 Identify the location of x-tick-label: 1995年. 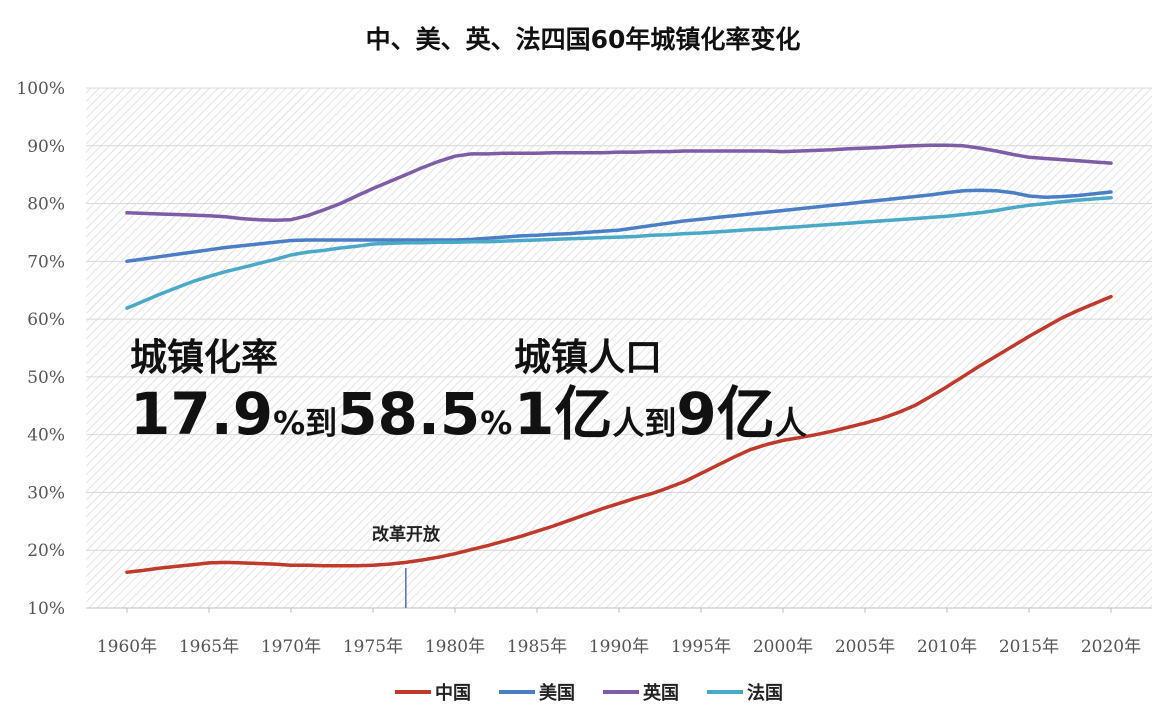
(701, 647).